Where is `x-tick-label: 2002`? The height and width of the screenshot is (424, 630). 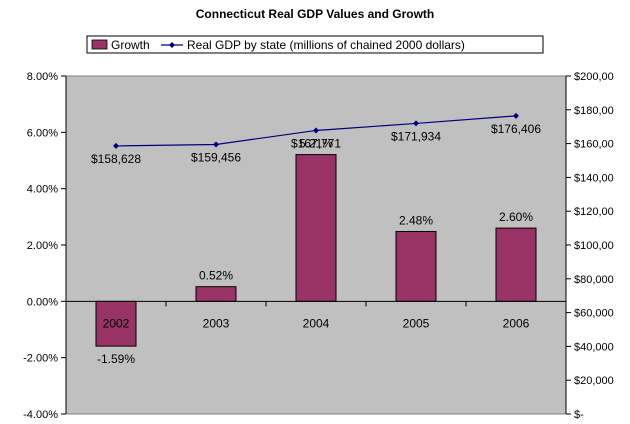
x-tick-label: 2002 is located at coordinates (116, 323).